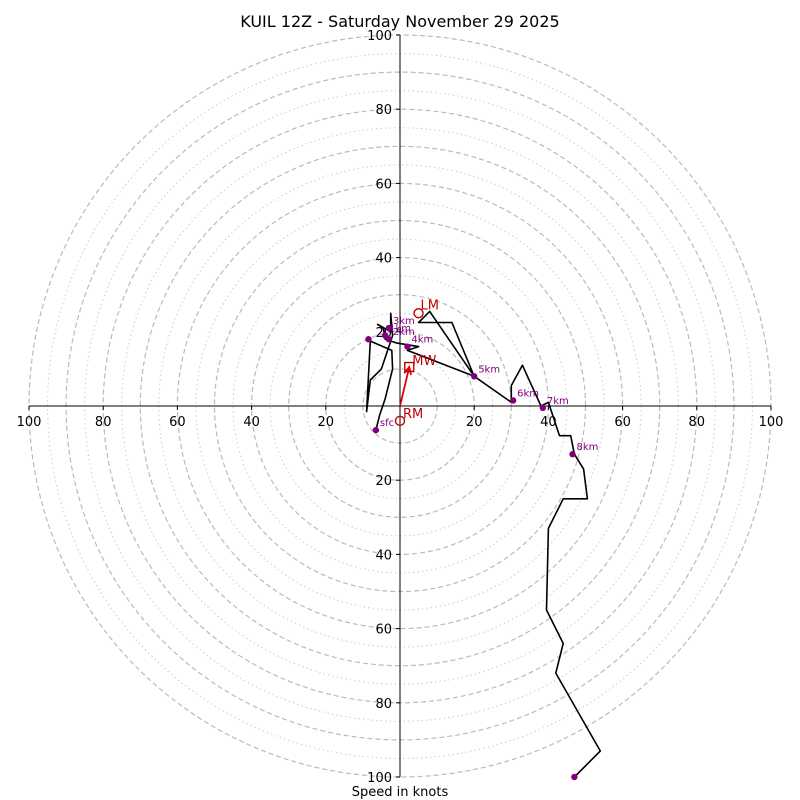 The image size is (800, 800). What do you see at coordinates (413, 414) in the screenshot?
I see `right-mover-label: RM` at bounding box center [413, 414].